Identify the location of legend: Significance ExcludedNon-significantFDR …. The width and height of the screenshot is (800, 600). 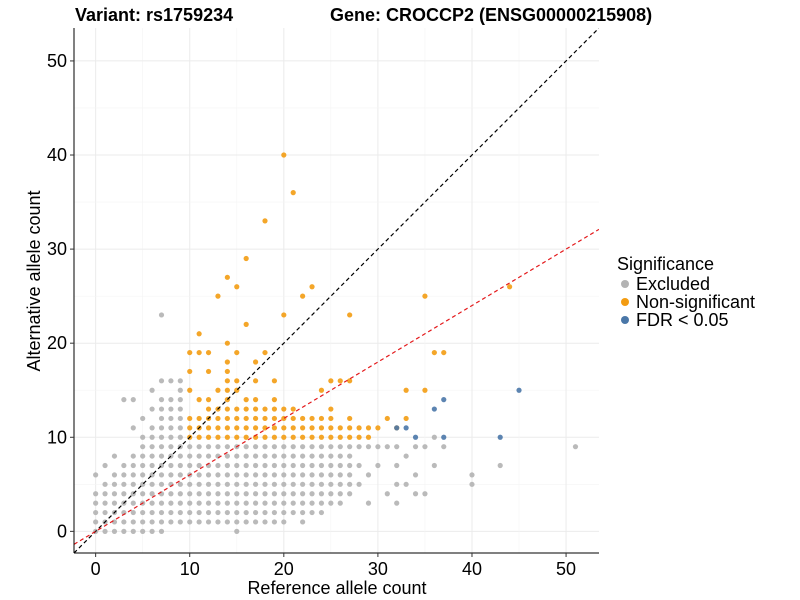
(686, 292).